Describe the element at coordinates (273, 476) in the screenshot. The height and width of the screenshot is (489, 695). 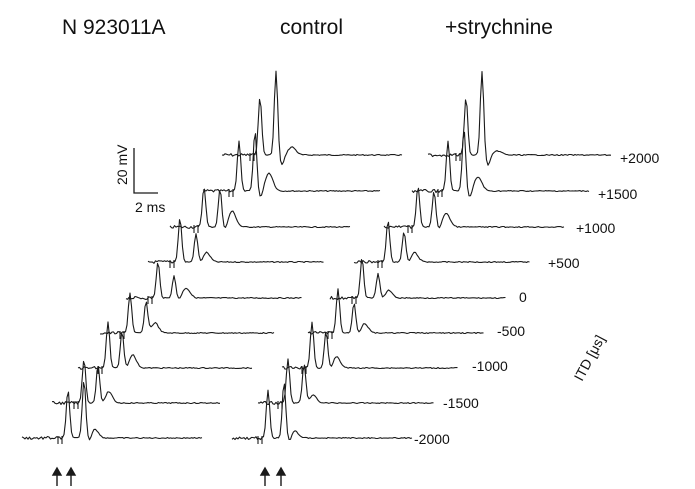
I see `stimulus-markers-strychnine` at that location.